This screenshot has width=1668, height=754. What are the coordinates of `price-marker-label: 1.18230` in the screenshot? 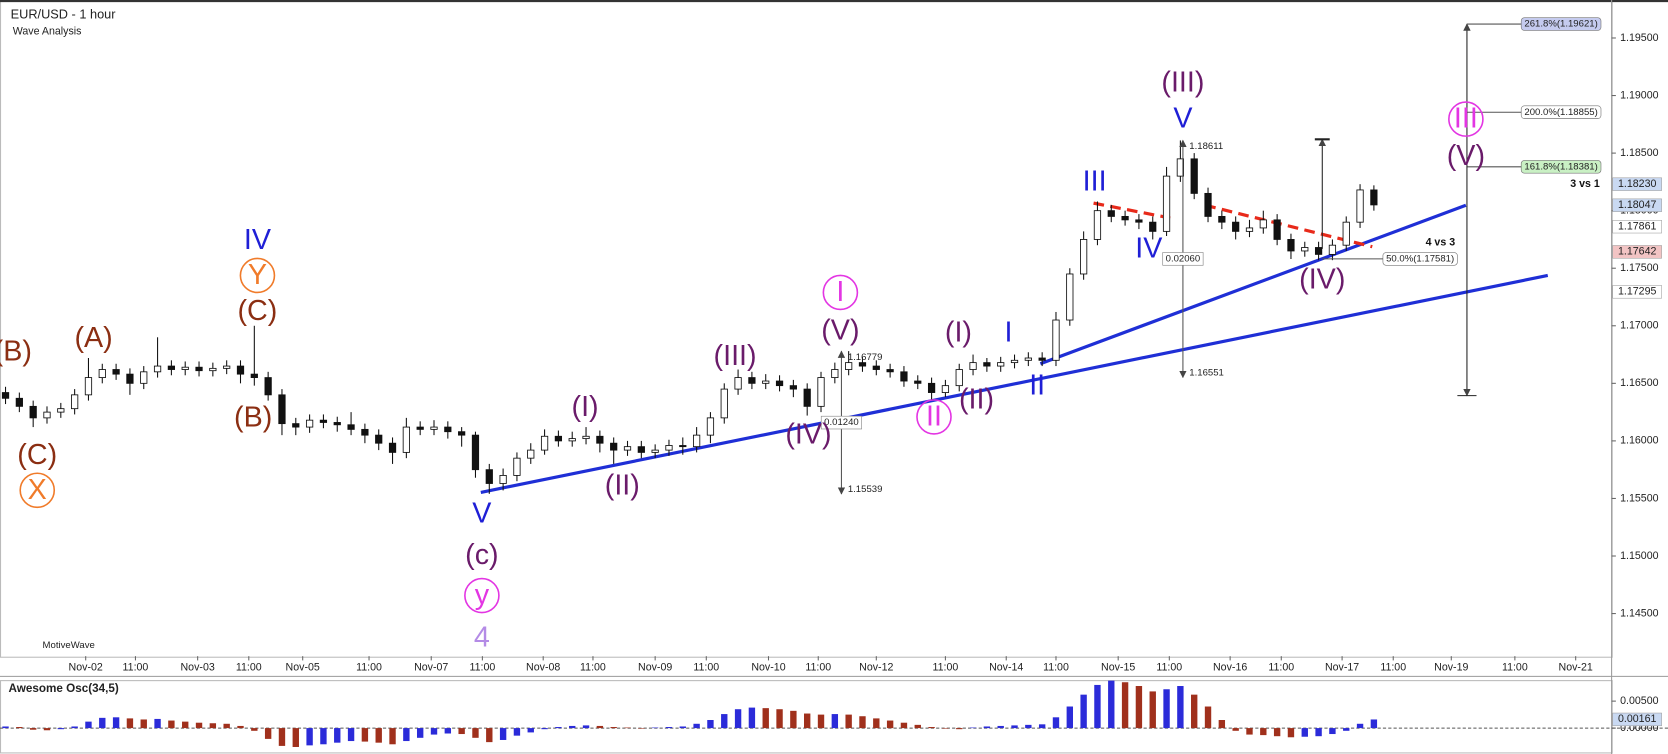 It's located at (1637, 184).